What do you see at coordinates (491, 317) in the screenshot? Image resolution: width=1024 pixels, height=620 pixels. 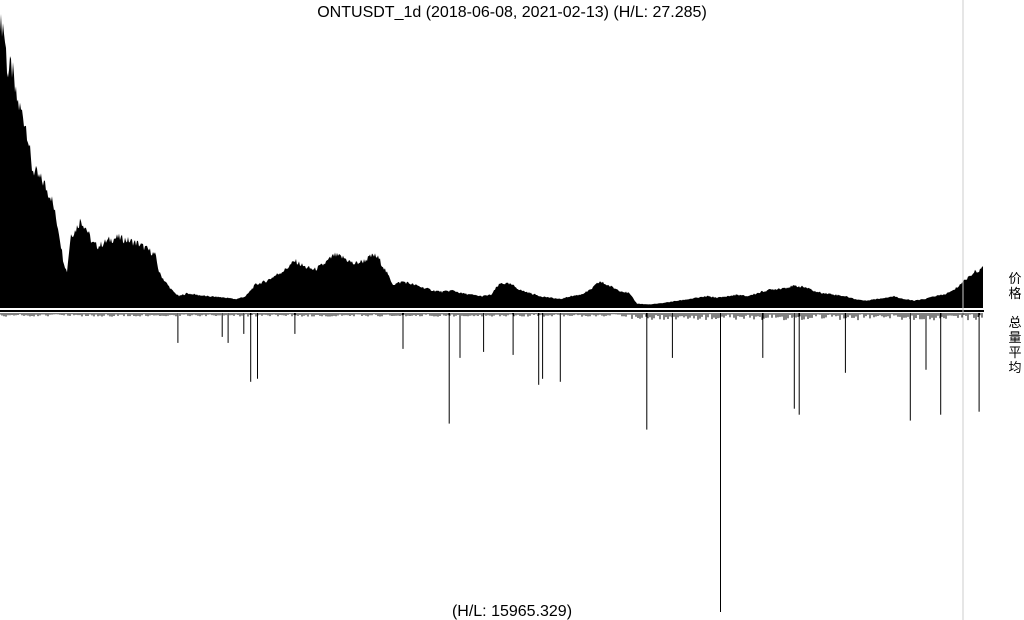 I see `volume-baseline-bars` at bounding box center [491, 317].